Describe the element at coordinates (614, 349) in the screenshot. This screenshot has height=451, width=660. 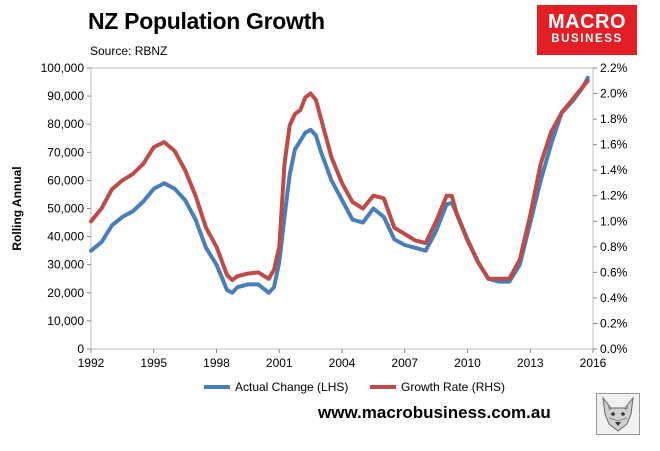
I see `y-right-tick-label: 0.0%` at that location.